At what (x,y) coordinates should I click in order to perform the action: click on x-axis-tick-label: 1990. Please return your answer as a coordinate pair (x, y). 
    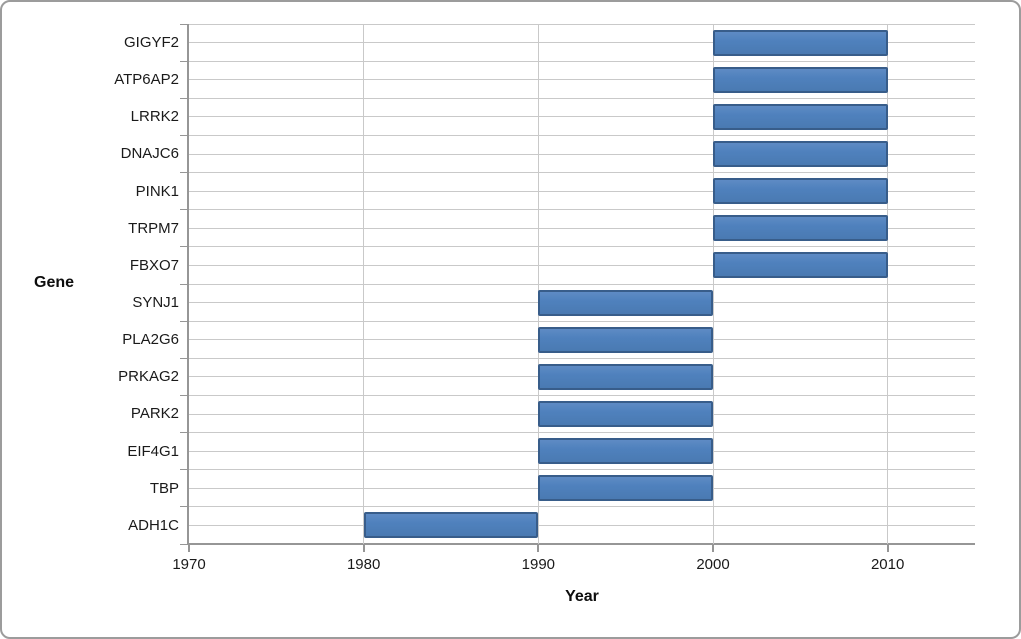
    Looking at the image, I should click on (538, 564).